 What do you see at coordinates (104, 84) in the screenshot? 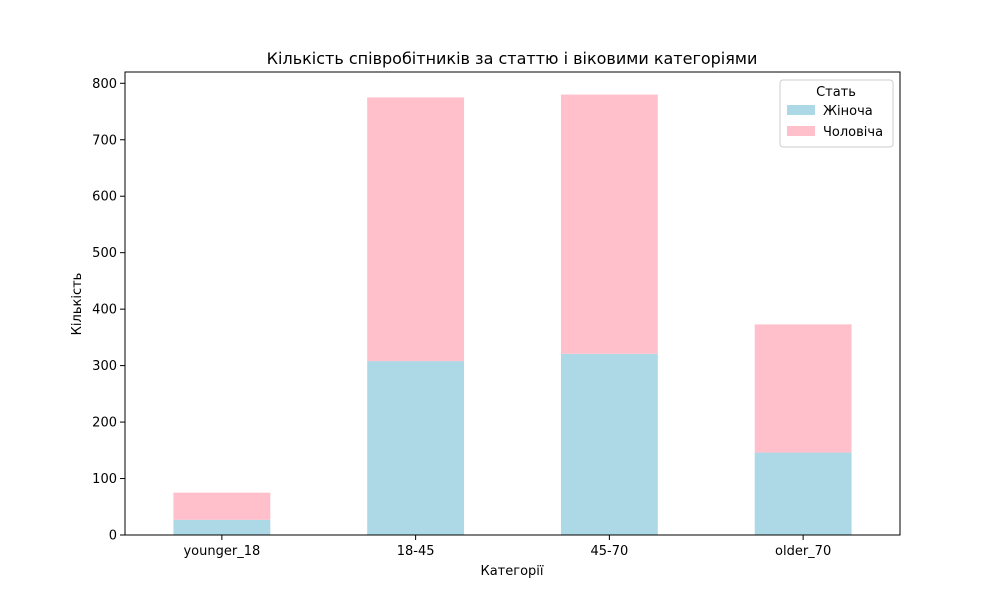
I see `y-tick-label: 800` at bounding box center [104, 84].